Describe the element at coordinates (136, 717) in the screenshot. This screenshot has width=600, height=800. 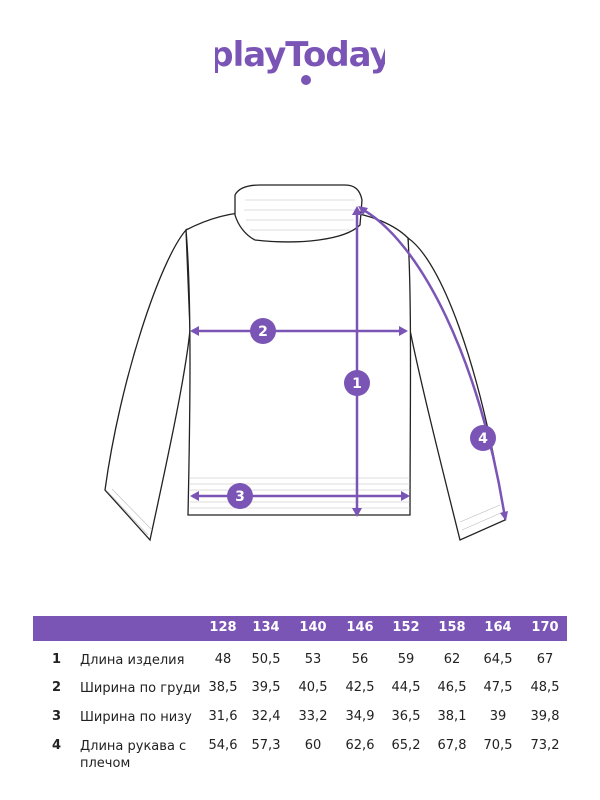
I see `row-label: Ширина по низу` at that location.